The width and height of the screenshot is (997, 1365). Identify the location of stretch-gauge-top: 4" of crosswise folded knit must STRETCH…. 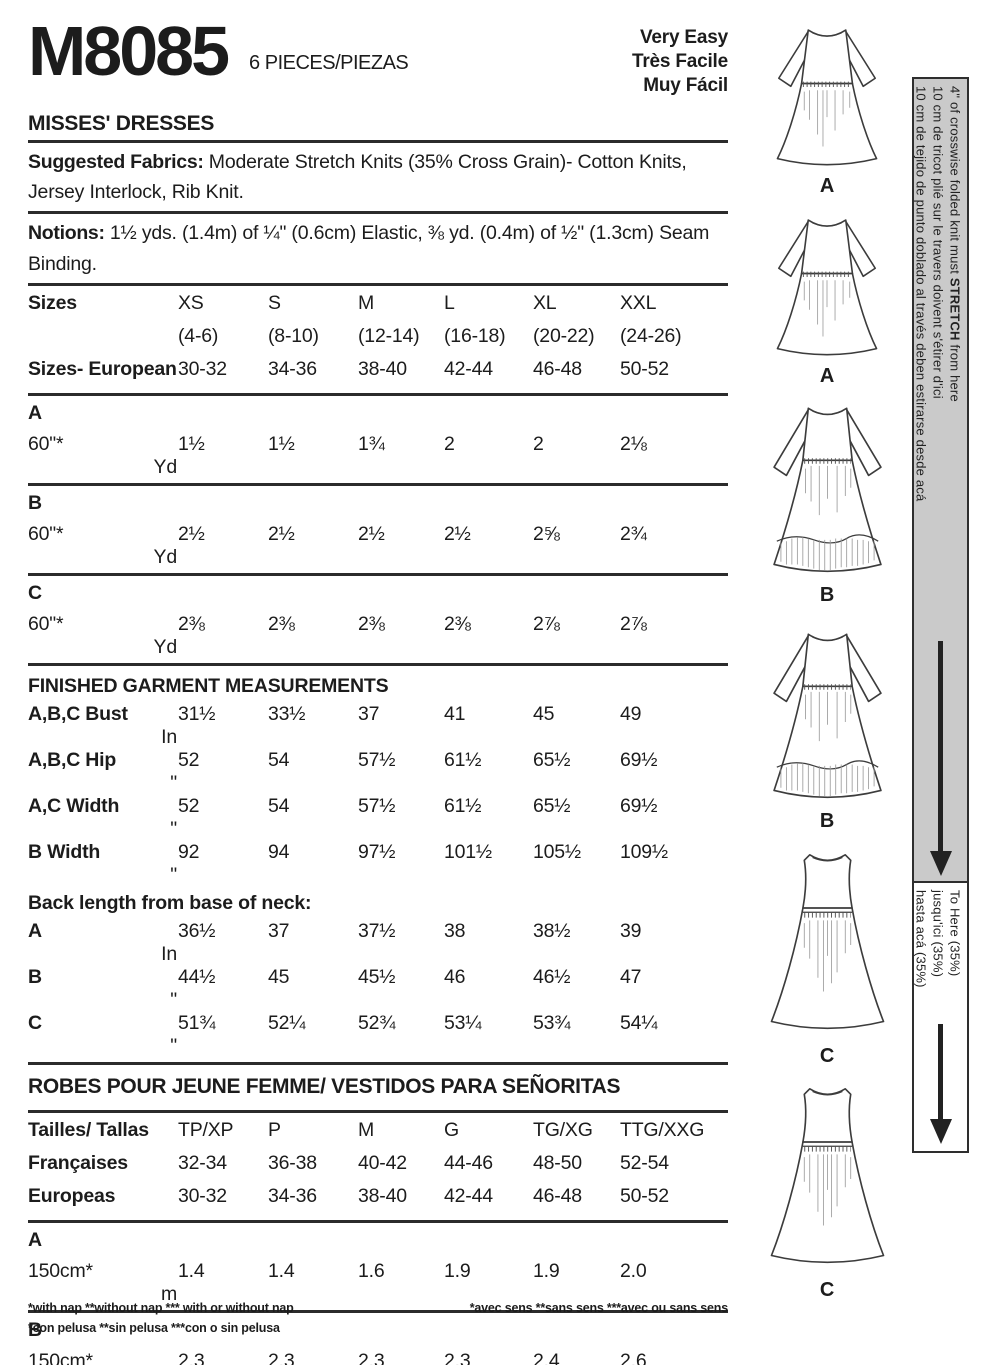
(940, 480).